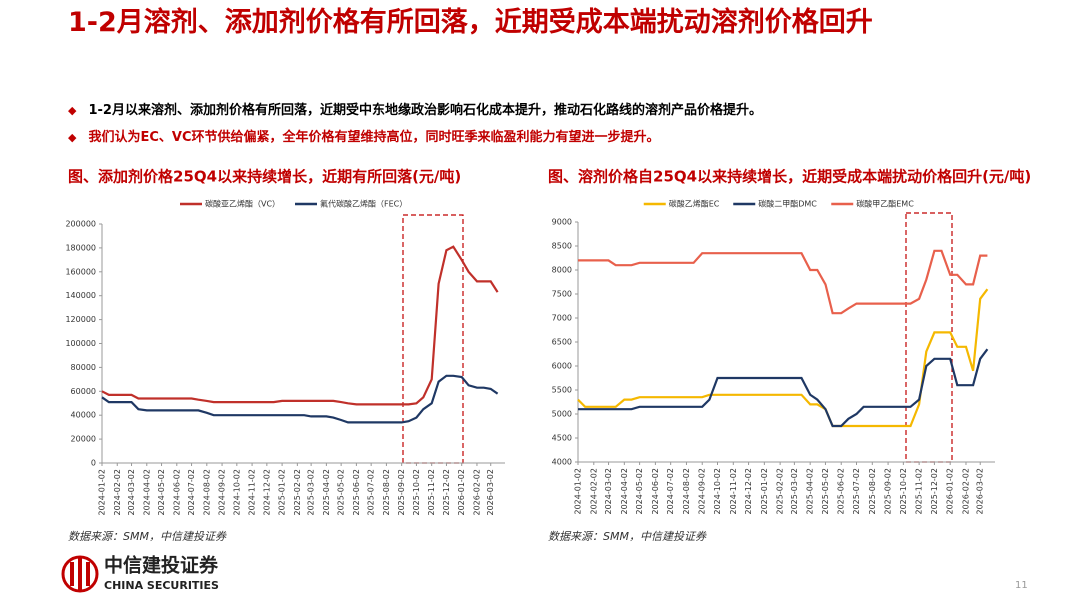 The width and height of the screenshot is (1080, 608). Describe the element at coordinates (562, 342) in the screenshot. I see `y-tick-label: 6500` at that location.